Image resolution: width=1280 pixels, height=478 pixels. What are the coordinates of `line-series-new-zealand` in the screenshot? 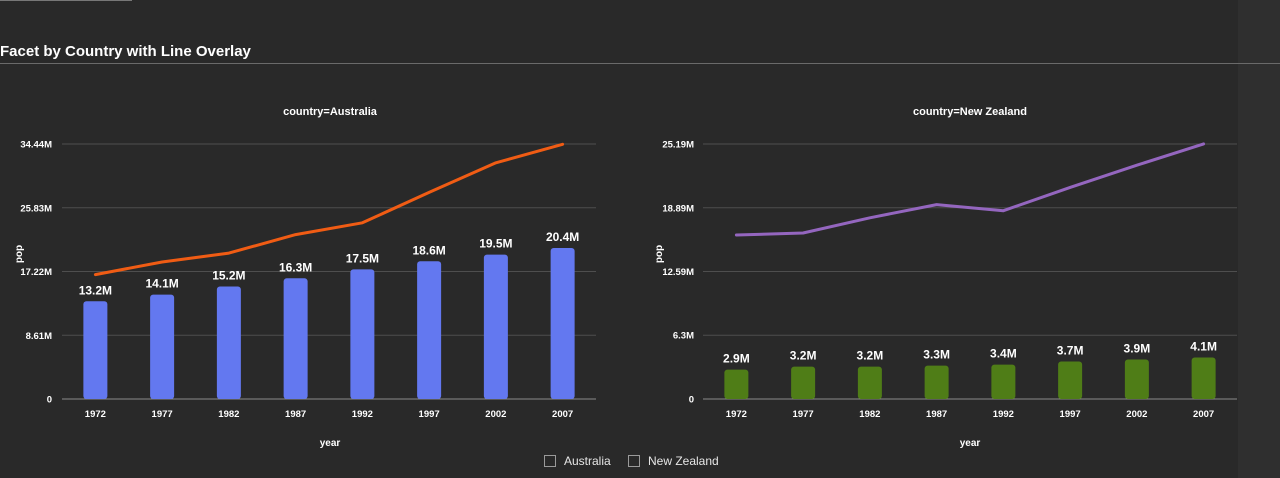 It's located at (970, 189).